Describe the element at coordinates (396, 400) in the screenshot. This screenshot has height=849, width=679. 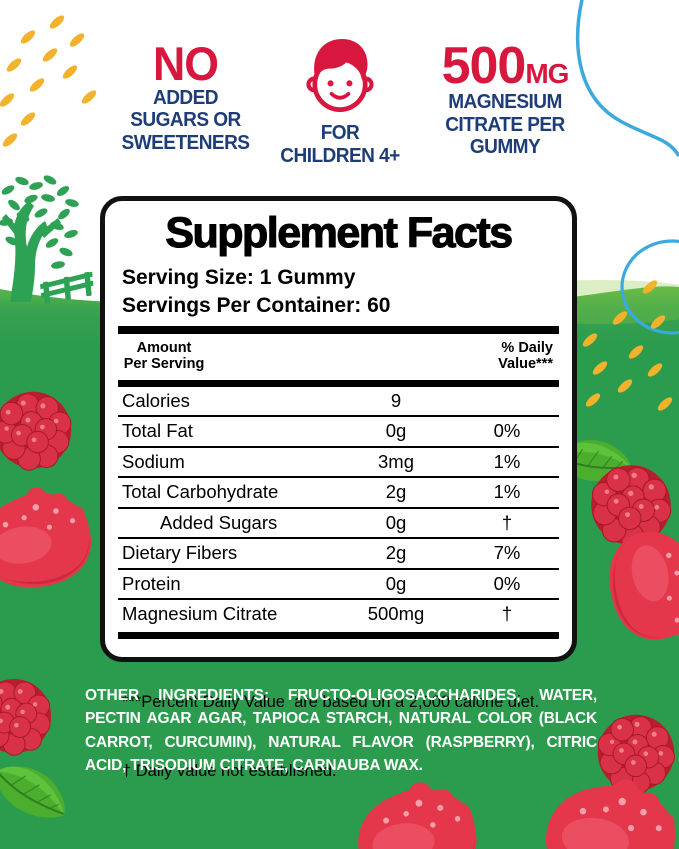
I see `nutrient-amount: 9` at that location.